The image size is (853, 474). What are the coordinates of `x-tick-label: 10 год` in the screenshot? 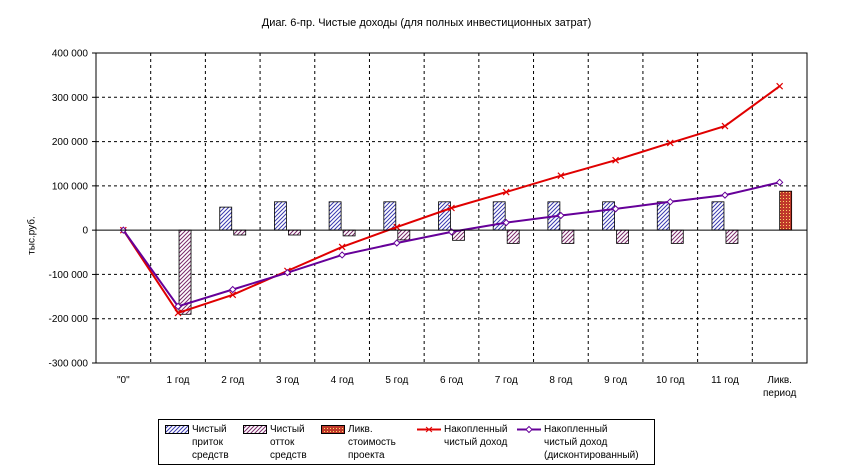 It's located at (670, 380).